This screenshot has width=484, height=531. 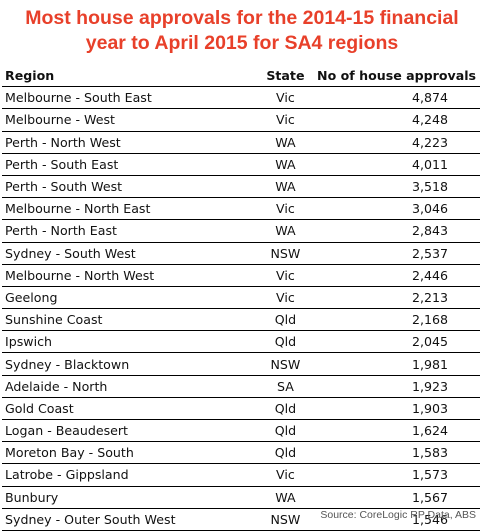 I want to click on table-row: Perth - North East WA 2,843, so click(x=241, y=231).